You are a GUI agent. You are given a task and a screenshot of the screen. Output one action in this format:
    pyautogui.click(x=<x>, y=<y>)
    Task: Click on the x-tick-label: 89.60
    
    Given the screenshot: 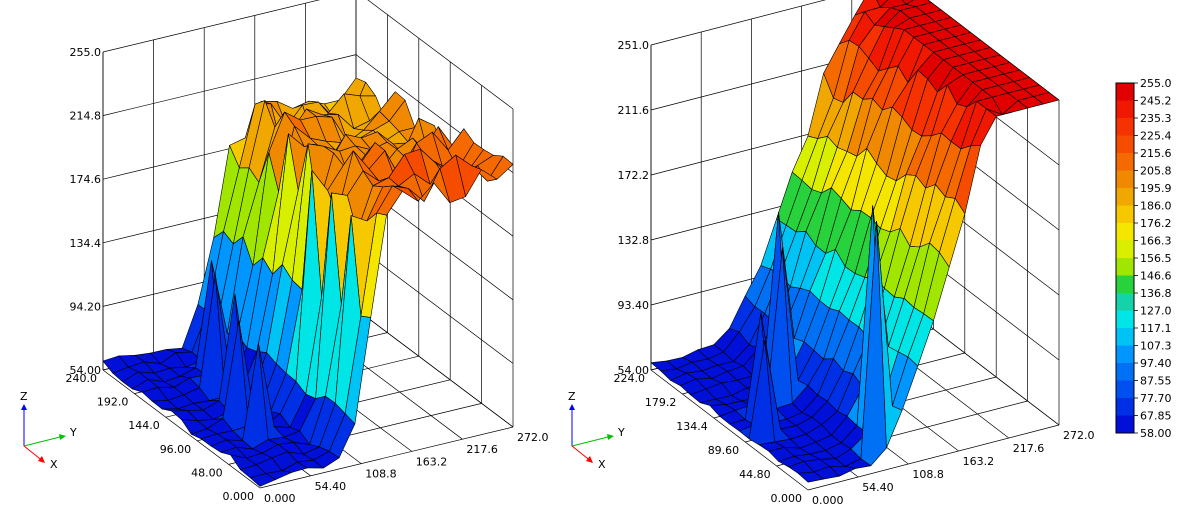 What is the action you would take?
    pyautogui.click(x=724, y=450)
    